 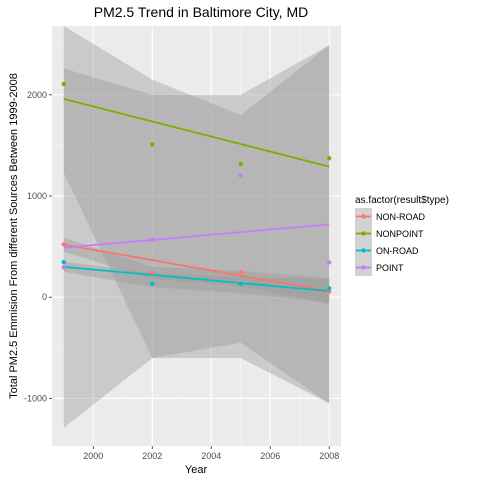 What do you see at coordinates (402, 200) in the screenshot?
I see `legend-title: as.factor(result$type)` at bounding box center [402, 200].